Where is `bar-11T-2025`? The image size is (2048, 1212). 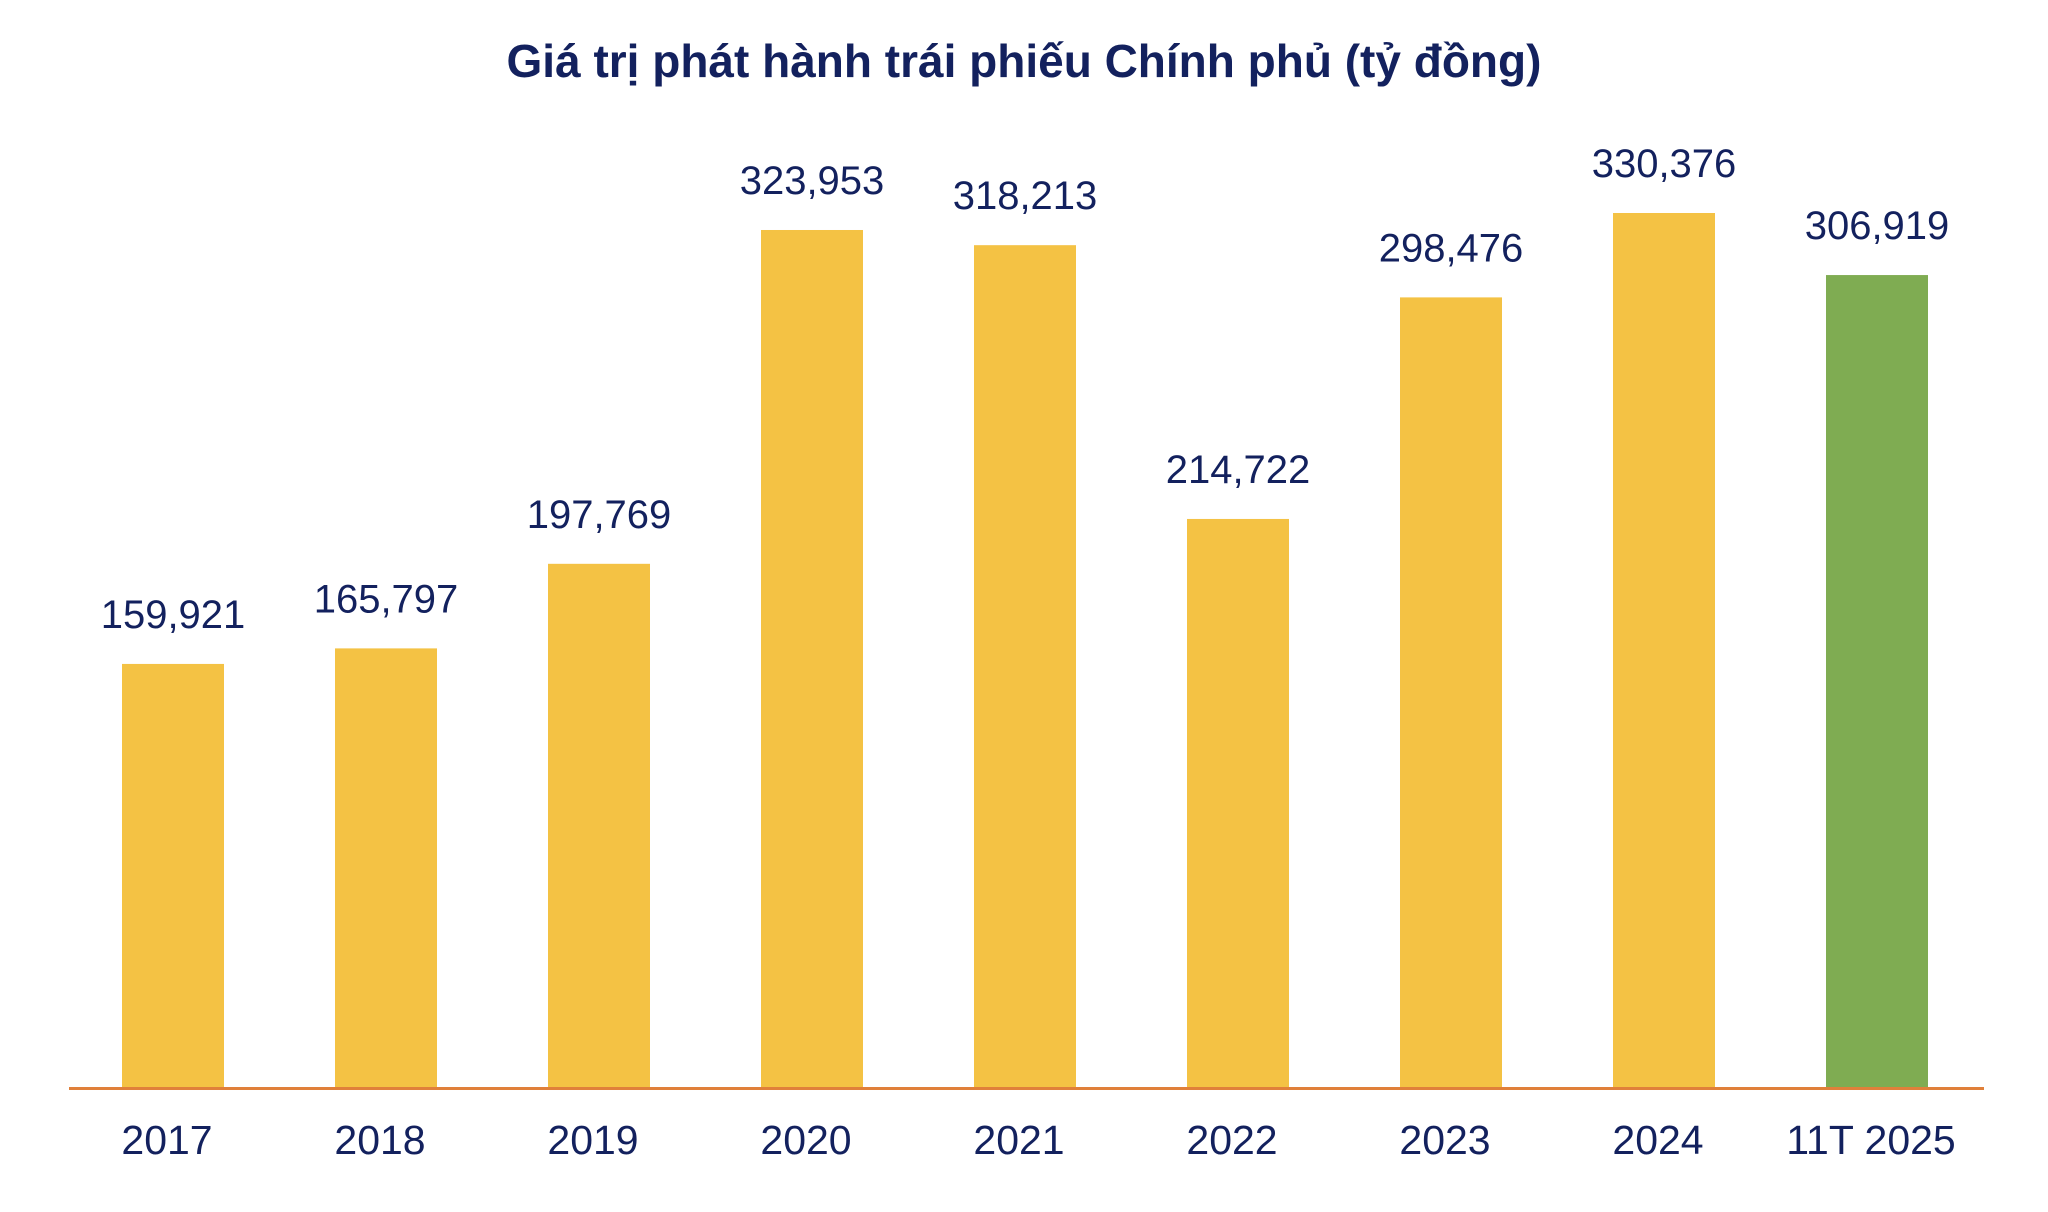
bar-11T-2025 is located at coordinates (1877, 681).